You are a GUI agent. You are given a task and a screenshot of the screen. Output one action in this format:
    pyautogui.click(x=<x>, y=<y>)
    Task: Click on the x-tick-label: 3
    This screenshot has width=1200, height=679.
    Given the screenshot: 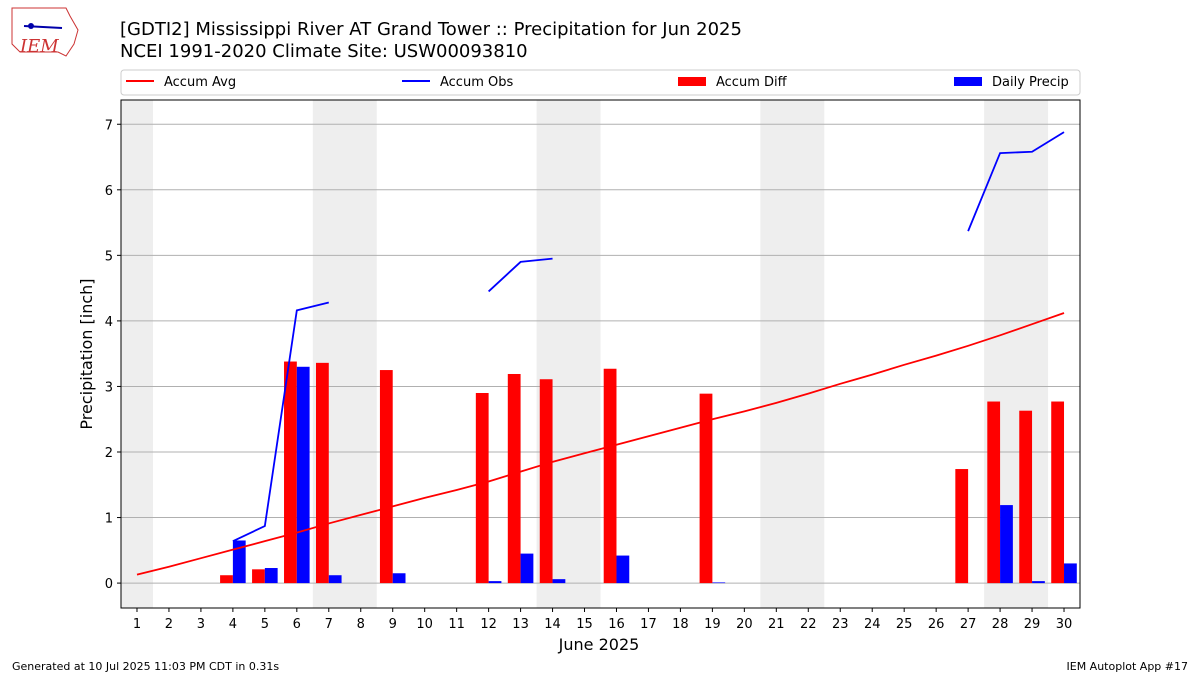 What is the action you would take?
    pyautogui.click(x=201, y=624)
    